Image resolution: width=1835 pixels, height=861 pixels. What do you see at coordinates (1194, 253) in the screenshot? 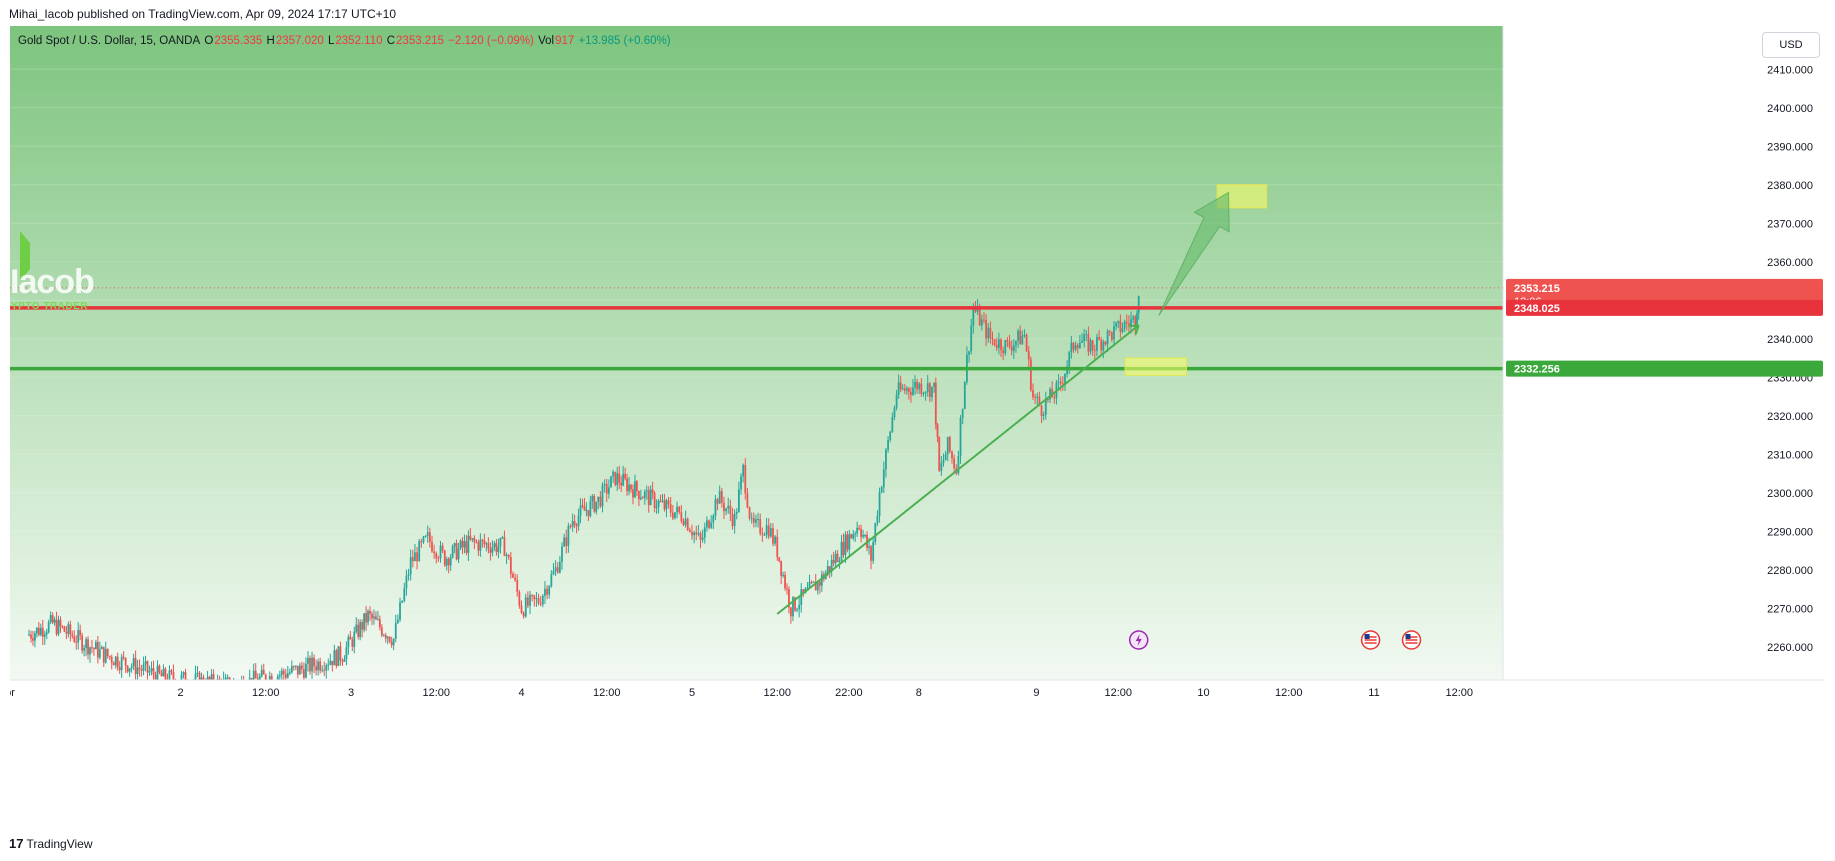
I see `projection-arrow` at bounding box center [1194, 253].